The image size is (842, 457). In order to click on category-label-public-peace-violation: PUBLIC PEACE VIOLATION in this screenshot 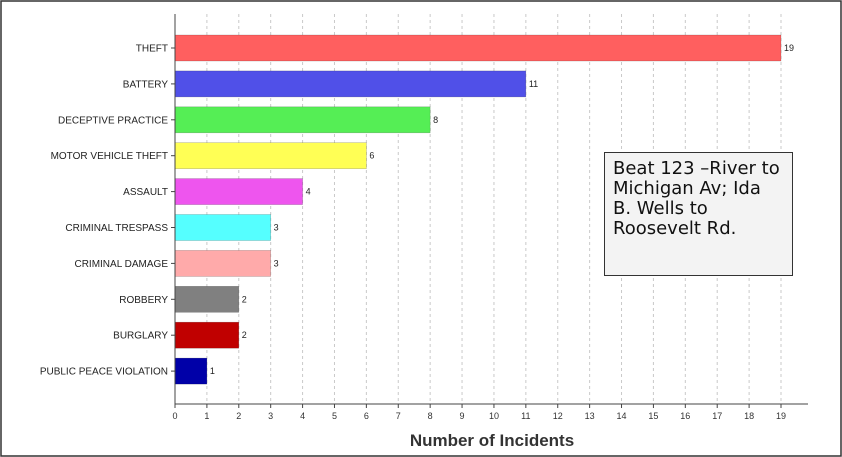, I will do `click(104, 372)`.